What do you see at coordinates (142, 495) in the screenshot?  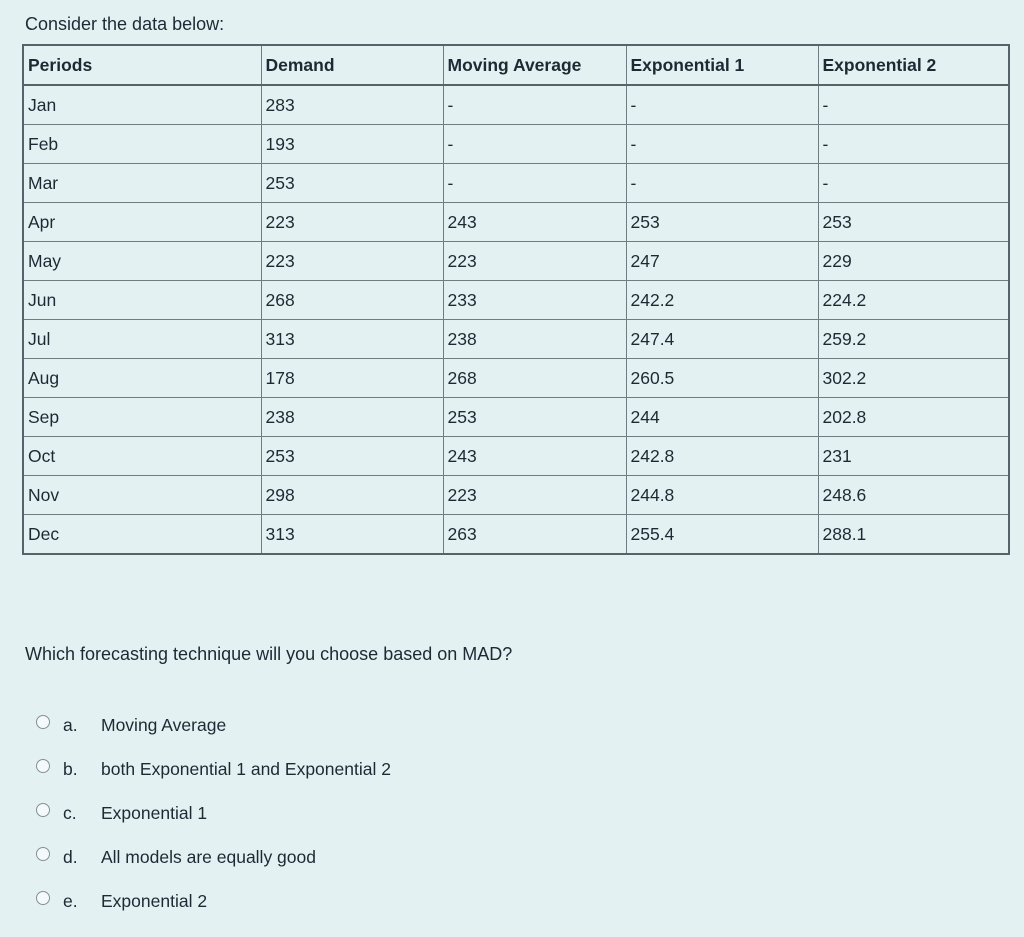 I see `period-cell: Nov` at bounding box center [142, 495].